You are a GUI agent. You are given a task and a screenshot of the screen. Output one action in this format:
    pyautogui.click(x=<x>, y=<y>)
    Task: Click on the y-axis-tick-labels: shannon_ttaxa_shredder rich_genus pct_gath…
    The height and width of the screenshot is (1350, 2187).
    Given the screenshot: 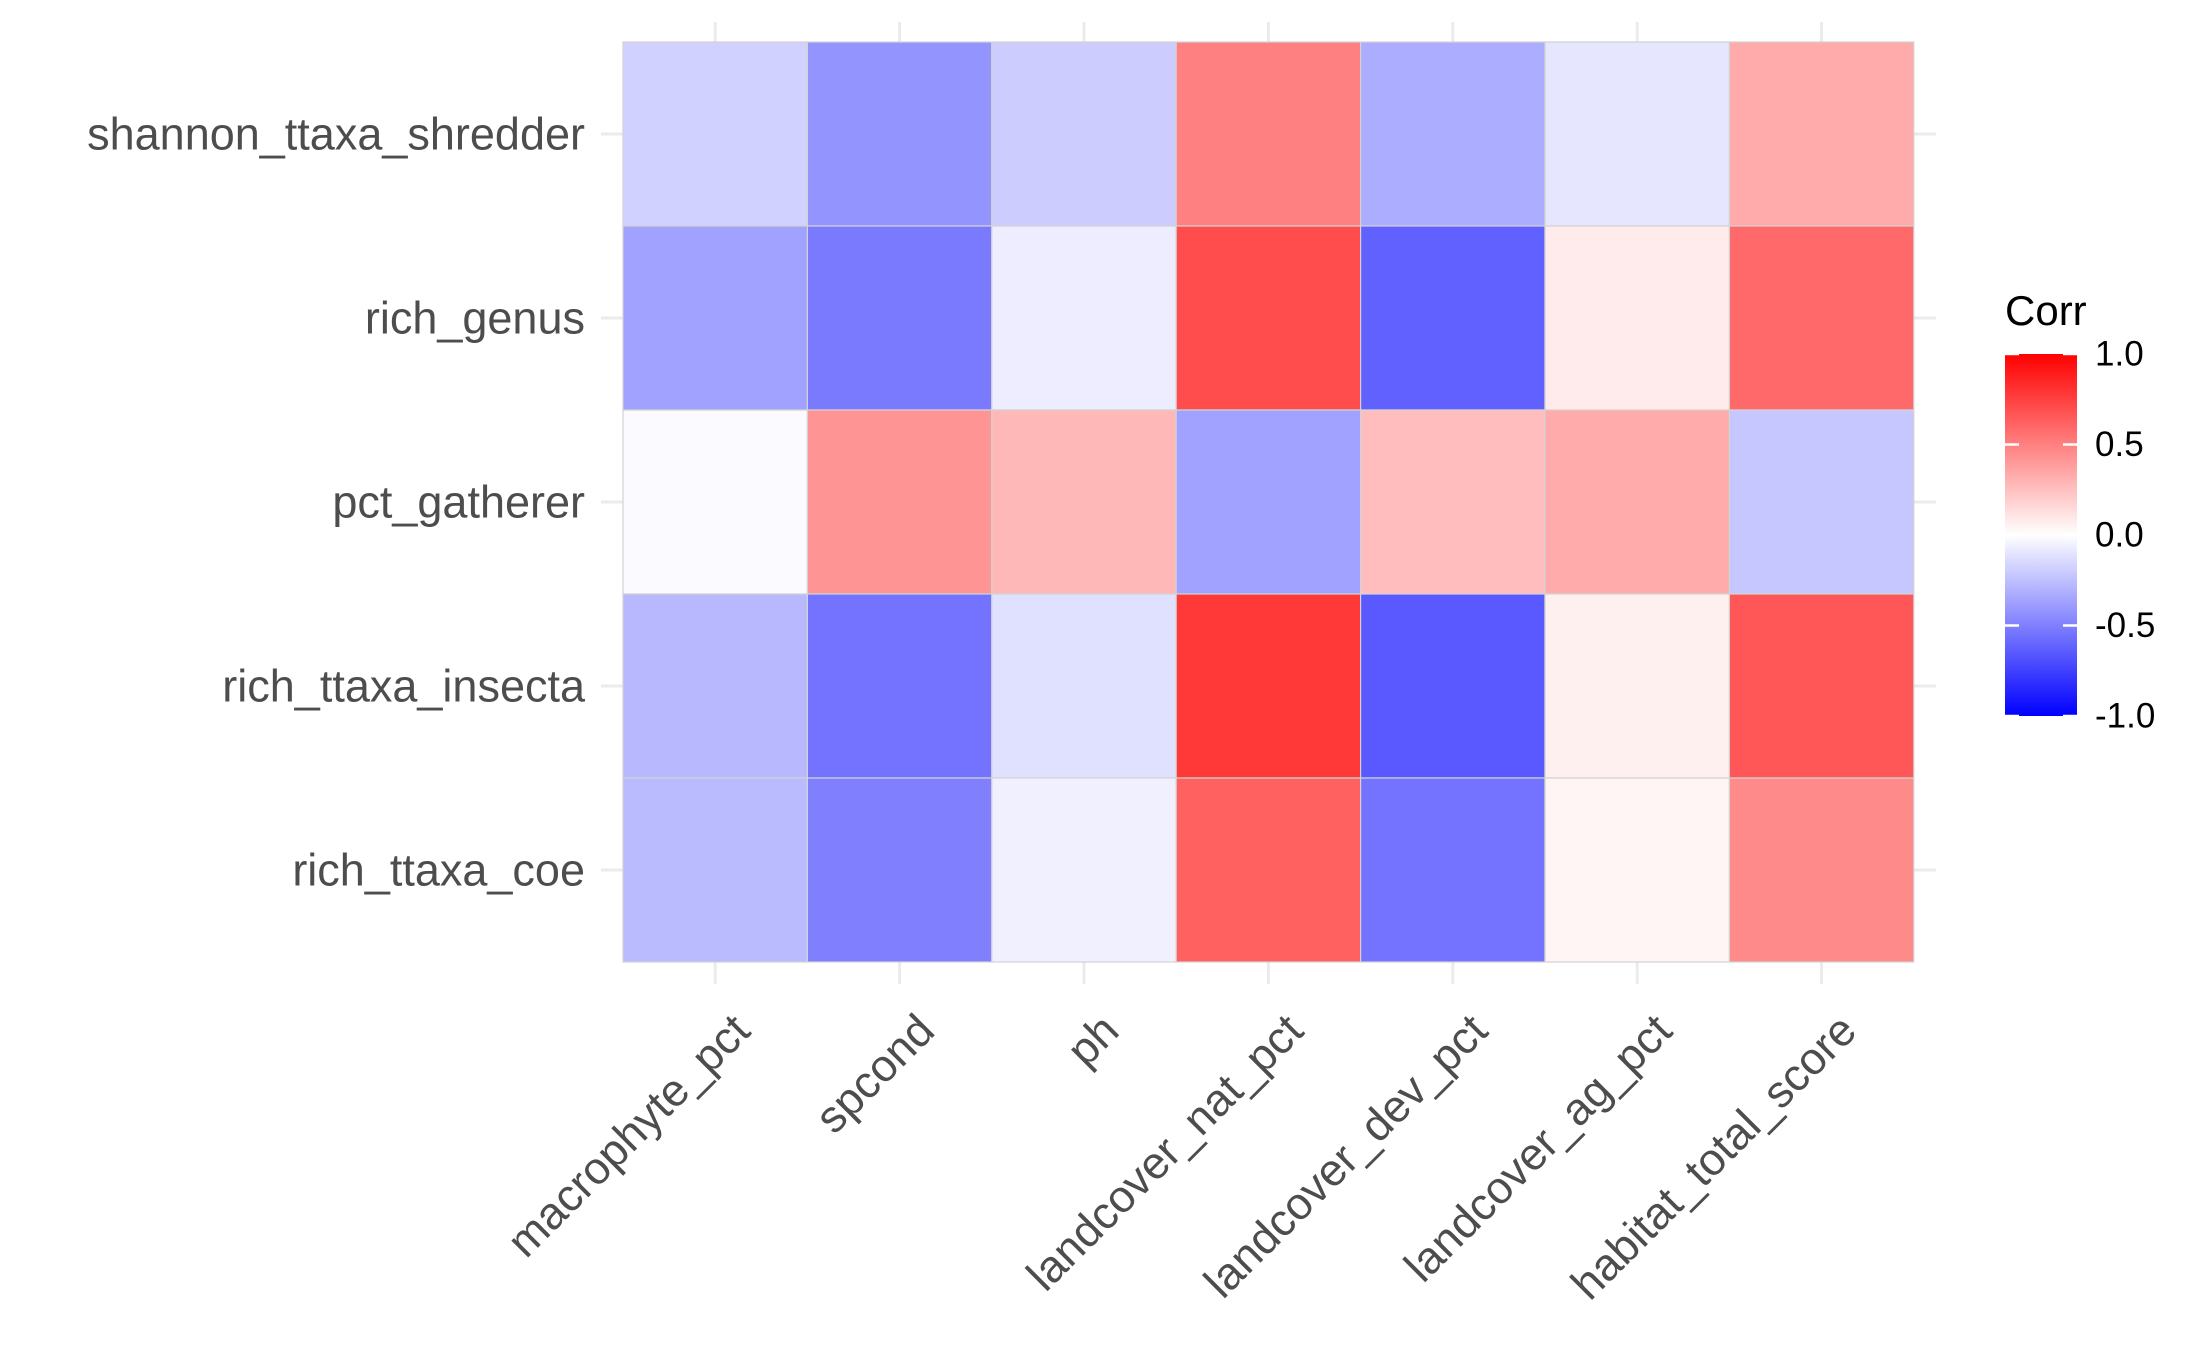 What is the action you would take?
    pyautogui.click(x=336, y=502)
    